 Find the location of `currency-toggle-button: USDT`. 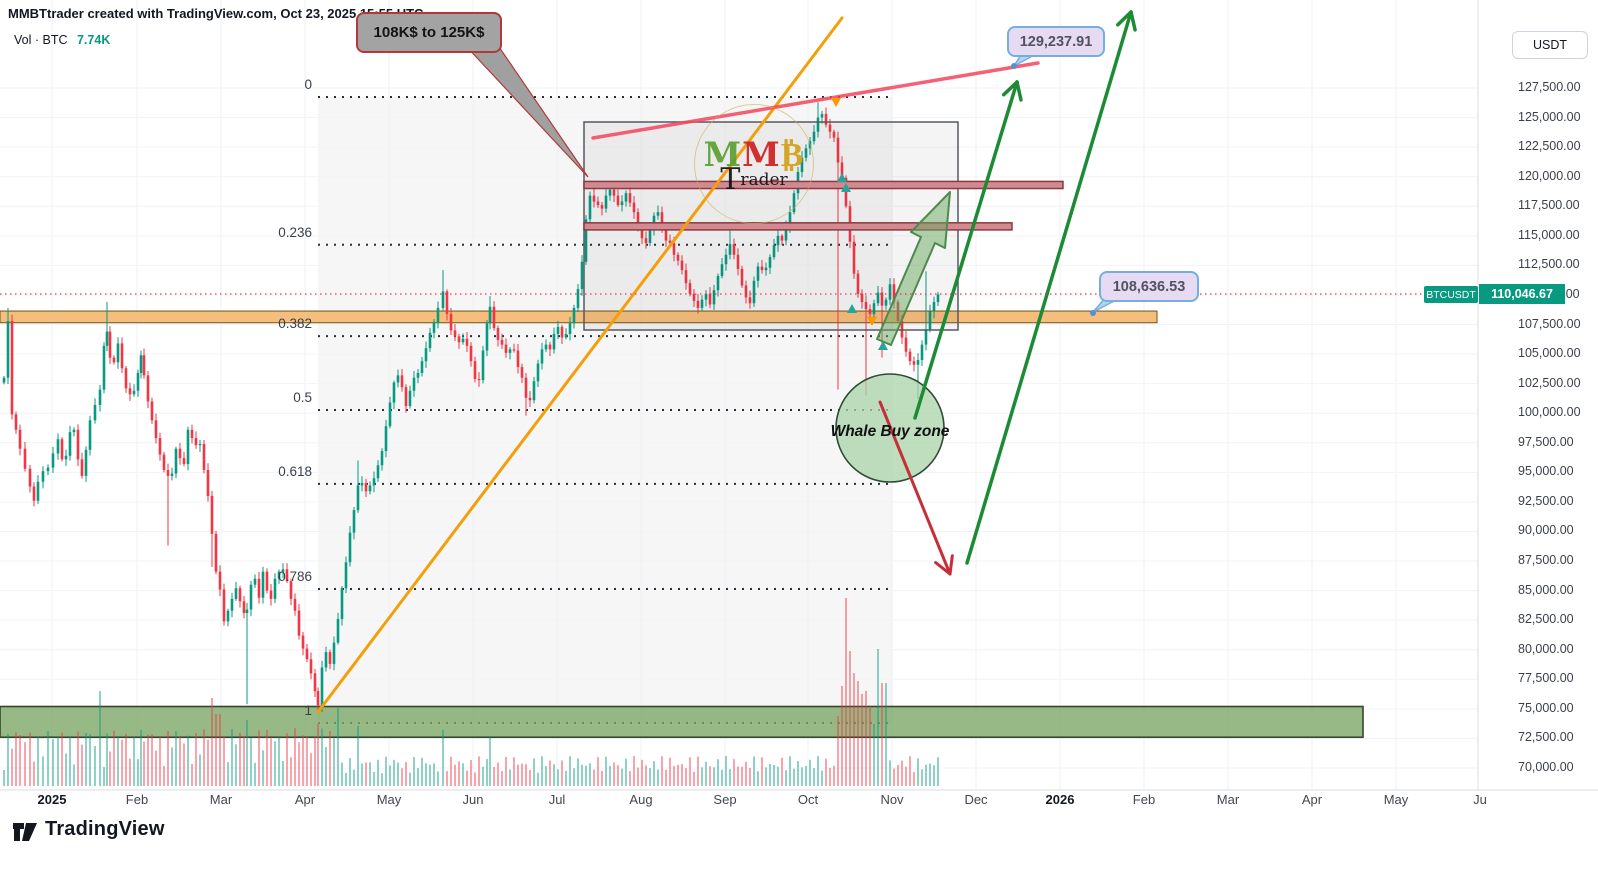

currency-toggle-button: USDT is located at coordinates (1550, 45).